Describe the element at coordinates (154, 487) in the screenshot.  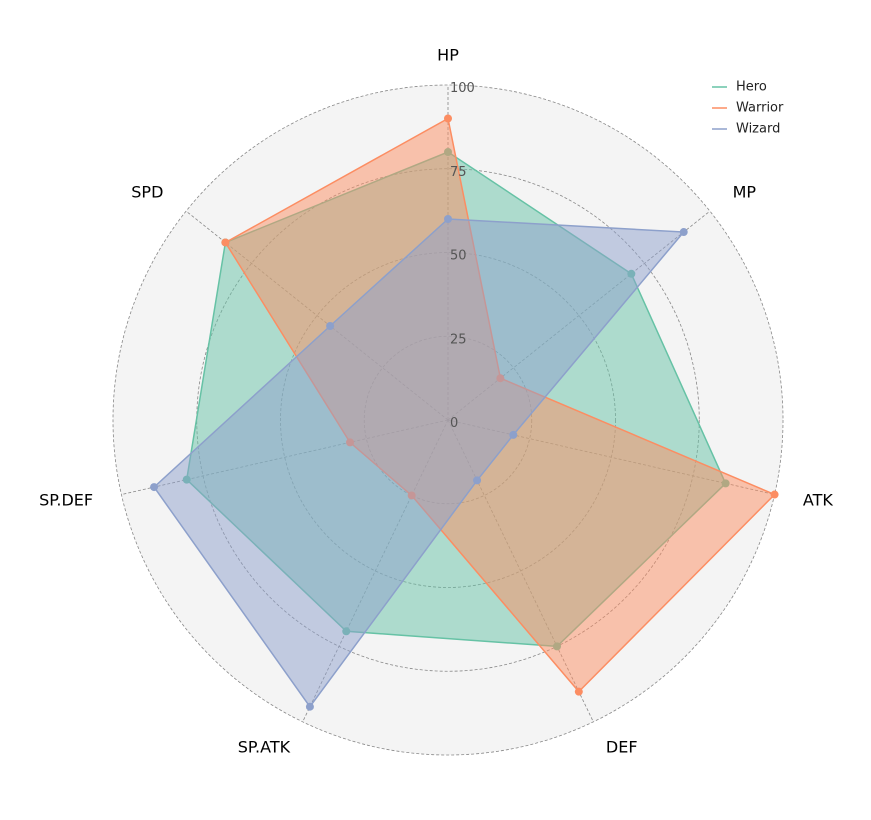
I see `point-wizard-sp-def` at that location.